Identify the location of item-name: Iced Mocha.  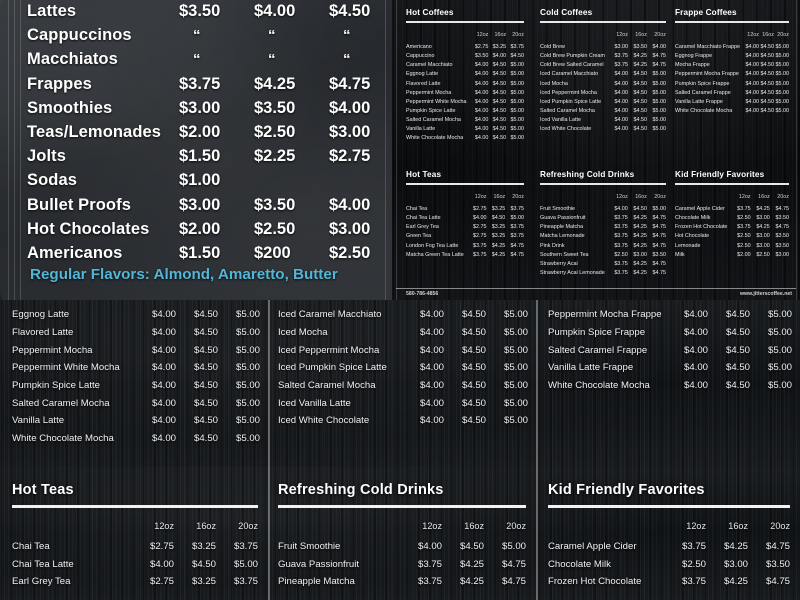
(554, 83).